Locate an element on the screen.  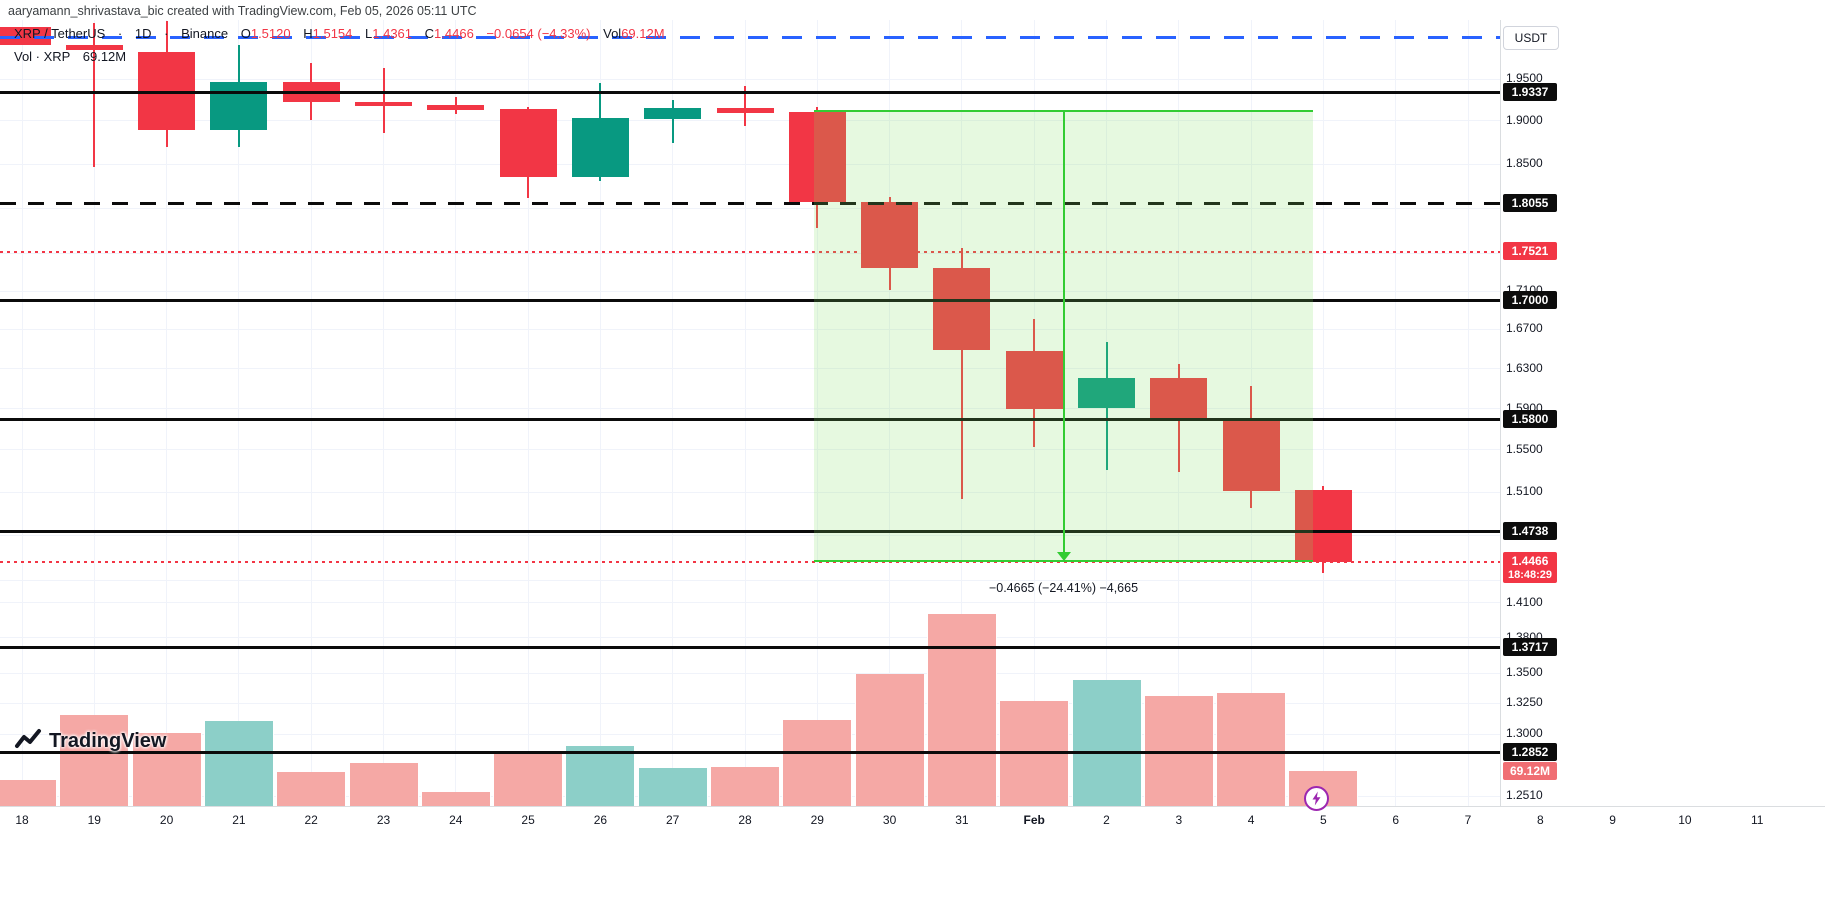
time-tick-label: 4 is located at coordinates (1251, 820).